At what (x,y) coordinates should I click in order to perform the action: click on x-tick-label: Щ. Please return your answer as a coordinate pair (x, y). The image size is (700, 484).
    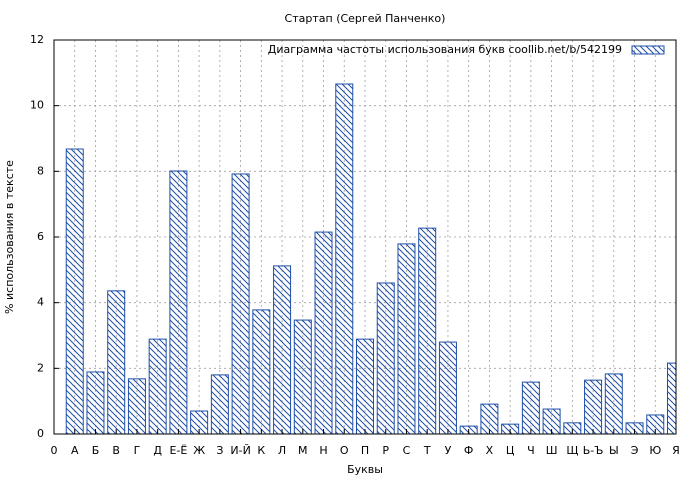
    Looking at the image, I should click on (572, 450).